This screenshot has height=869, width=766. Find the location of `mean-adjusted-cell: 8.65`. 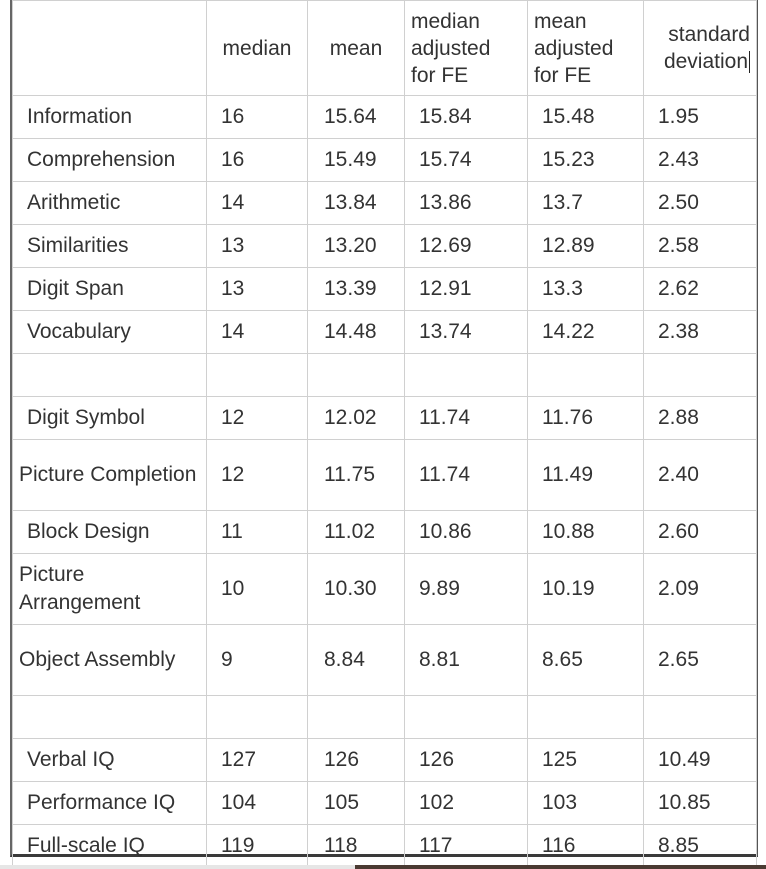

mean-adjusted-cell: 8.65 is located at coordinates (585, 660).